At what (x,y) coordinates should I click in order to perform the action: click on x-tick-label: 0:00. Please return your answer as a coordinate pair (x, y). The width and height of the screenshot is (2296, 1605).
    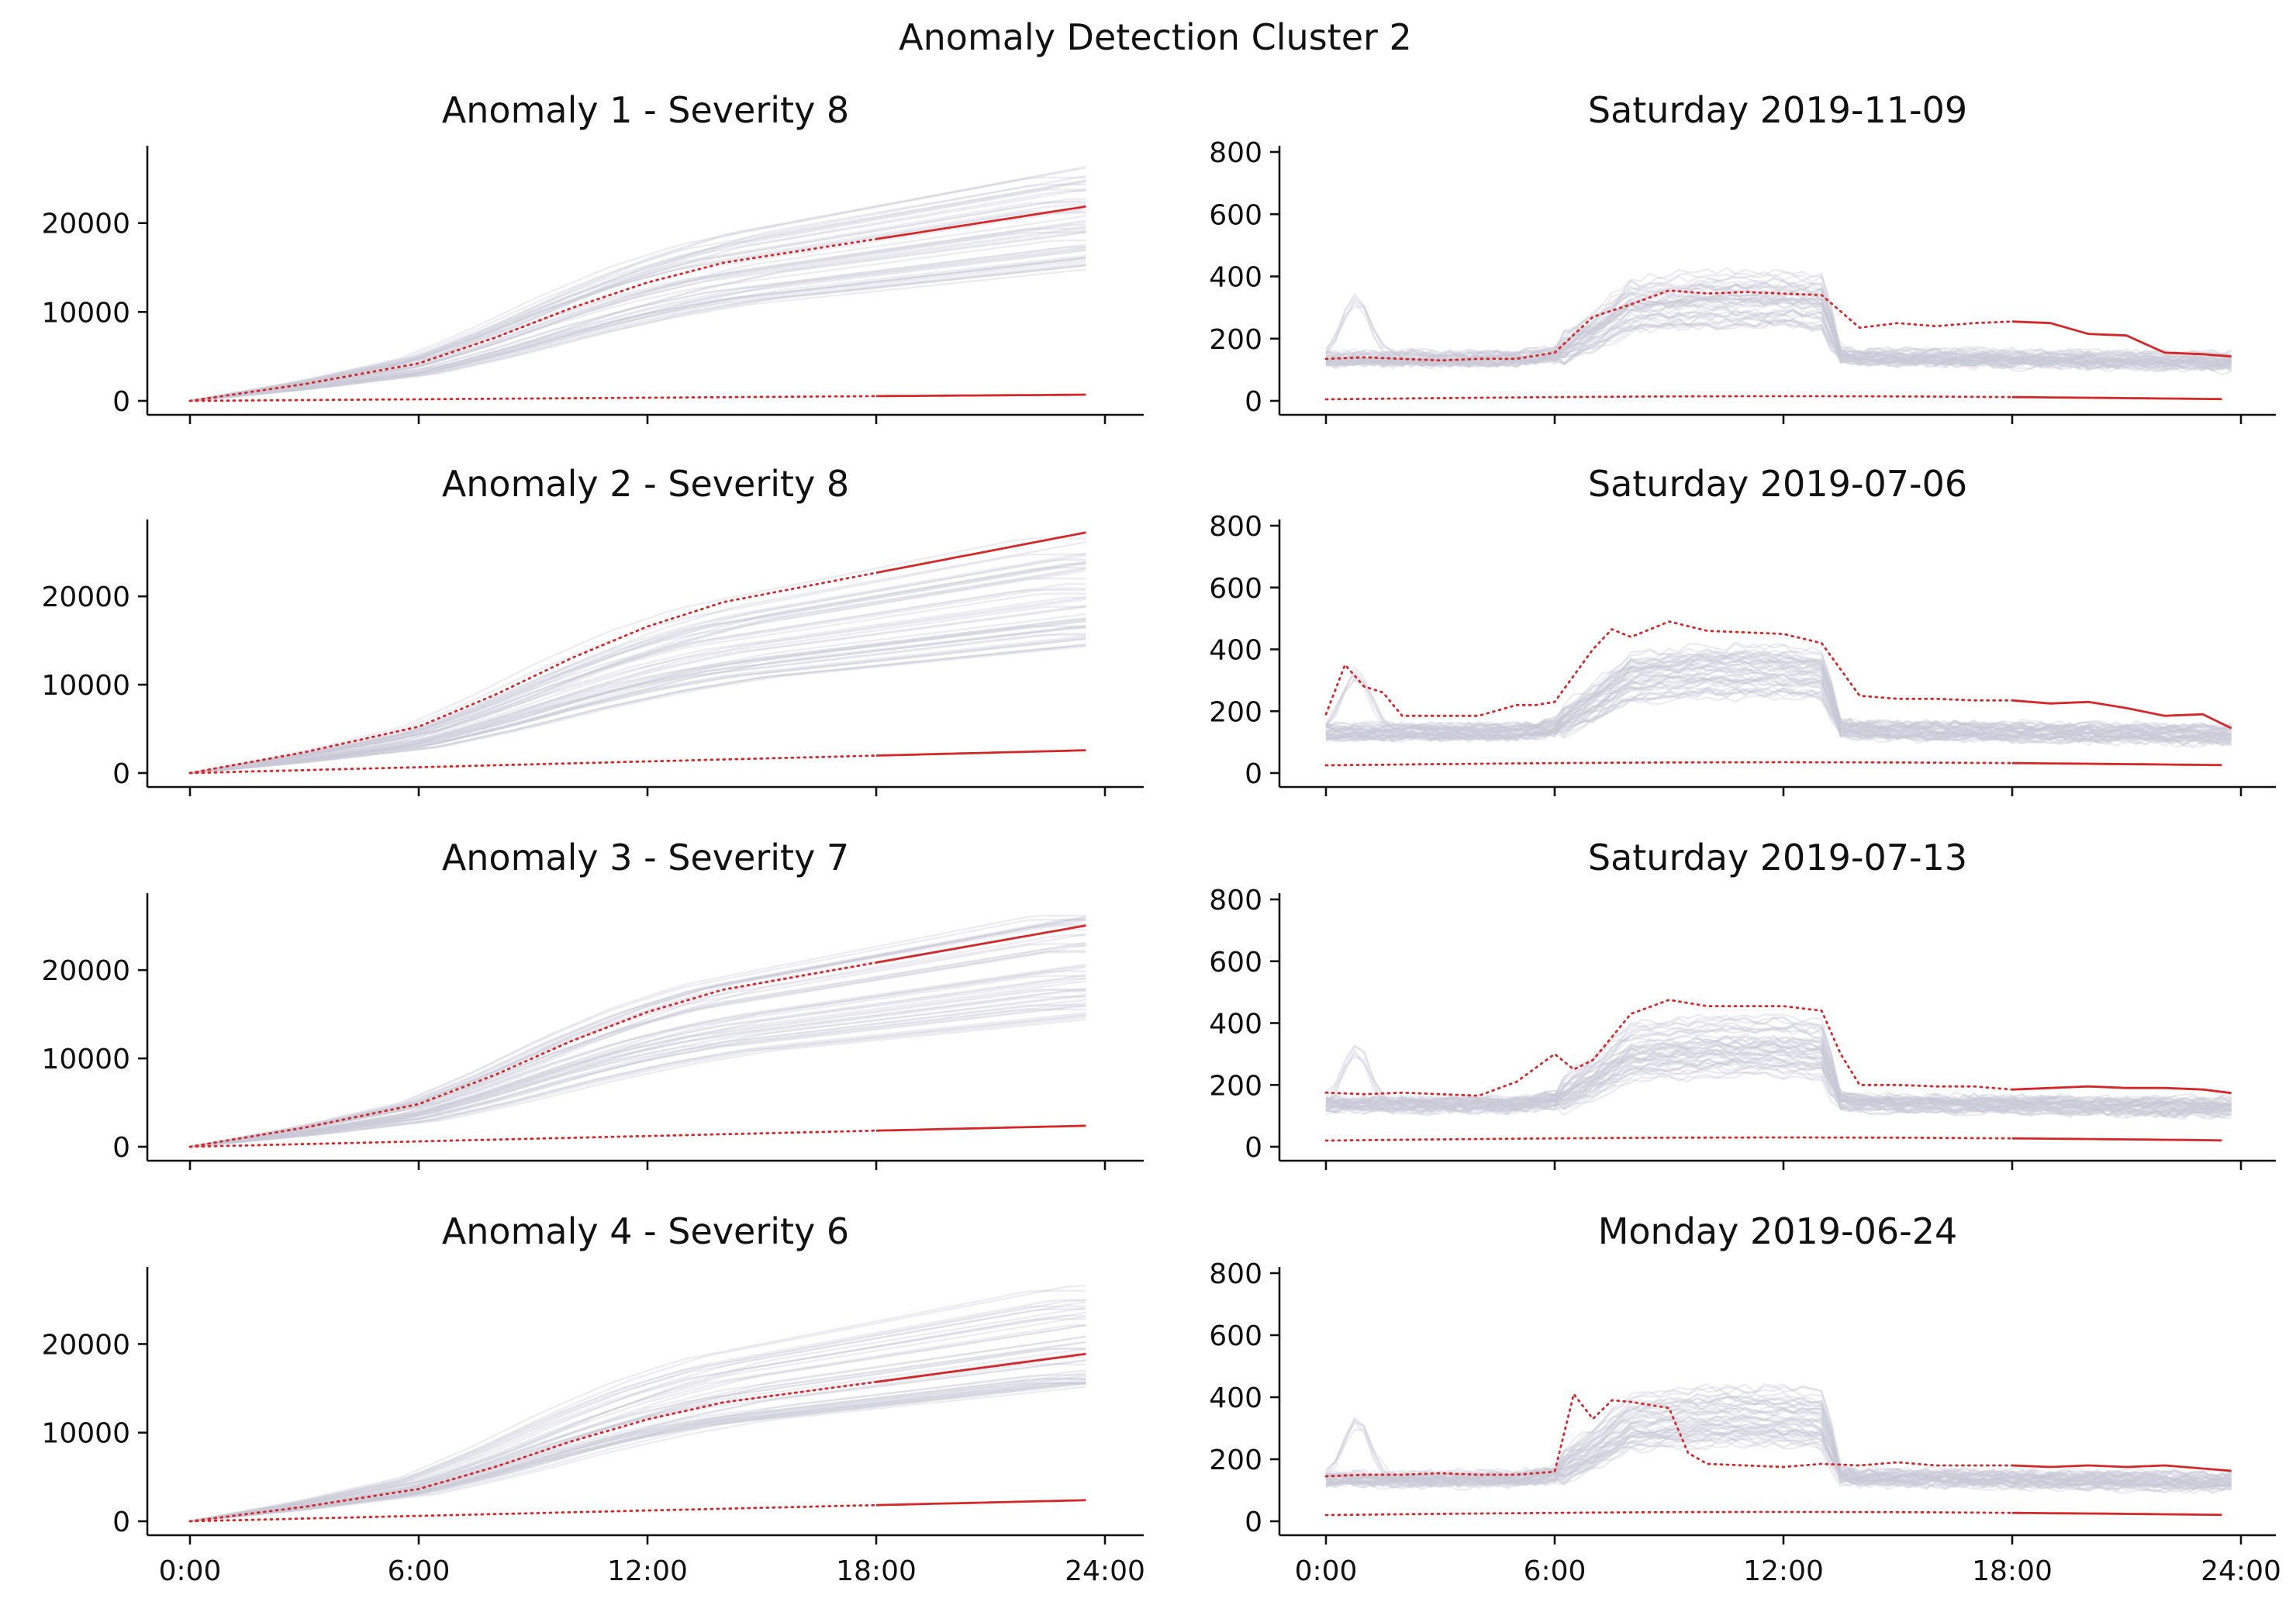
    Looking at the image, I should click on (1326, 1571).